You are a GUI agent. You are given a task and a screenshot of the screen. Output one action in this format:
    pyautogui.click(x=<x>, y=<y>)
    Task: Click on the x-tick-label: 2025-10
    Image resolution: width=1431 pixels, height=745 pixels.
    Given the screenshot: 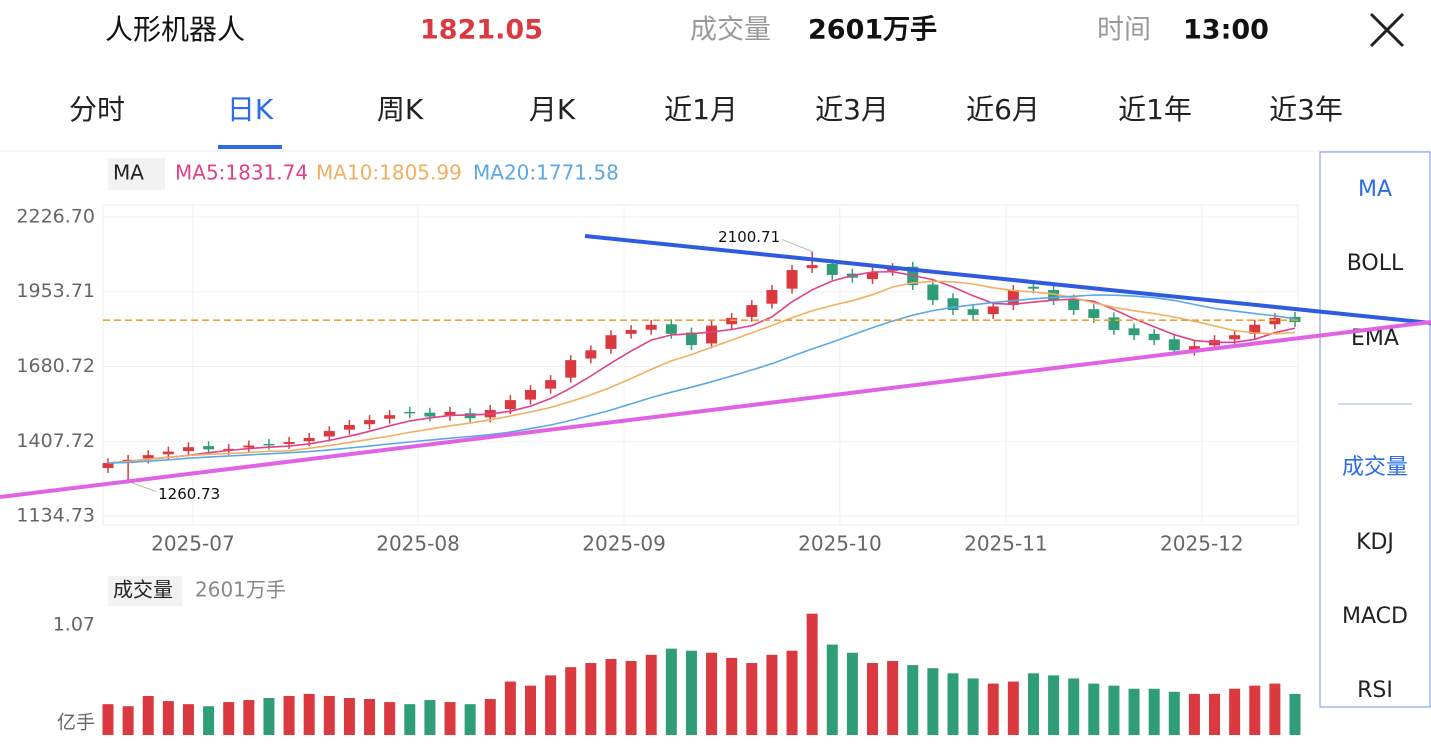 What is the action you would take?
    pyautogui.click(x=840, y=544)
    